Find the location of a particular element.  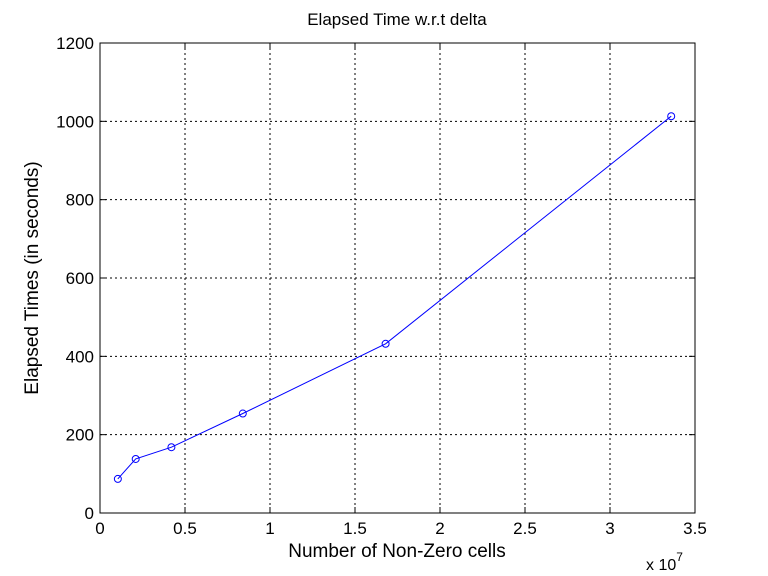

x-axis-label: Number of Non-Zero cells is located at coordinates (397, 551).